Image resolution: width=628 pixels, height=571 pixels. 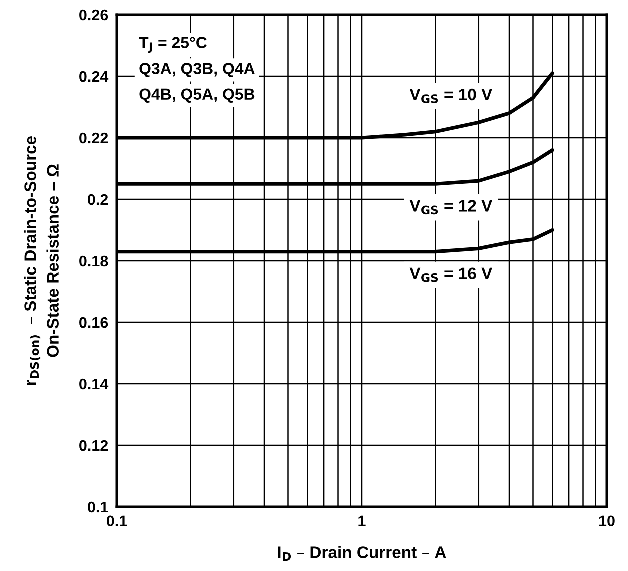 I want to click on x-tick-label: 10, so click(x=607, y=521).